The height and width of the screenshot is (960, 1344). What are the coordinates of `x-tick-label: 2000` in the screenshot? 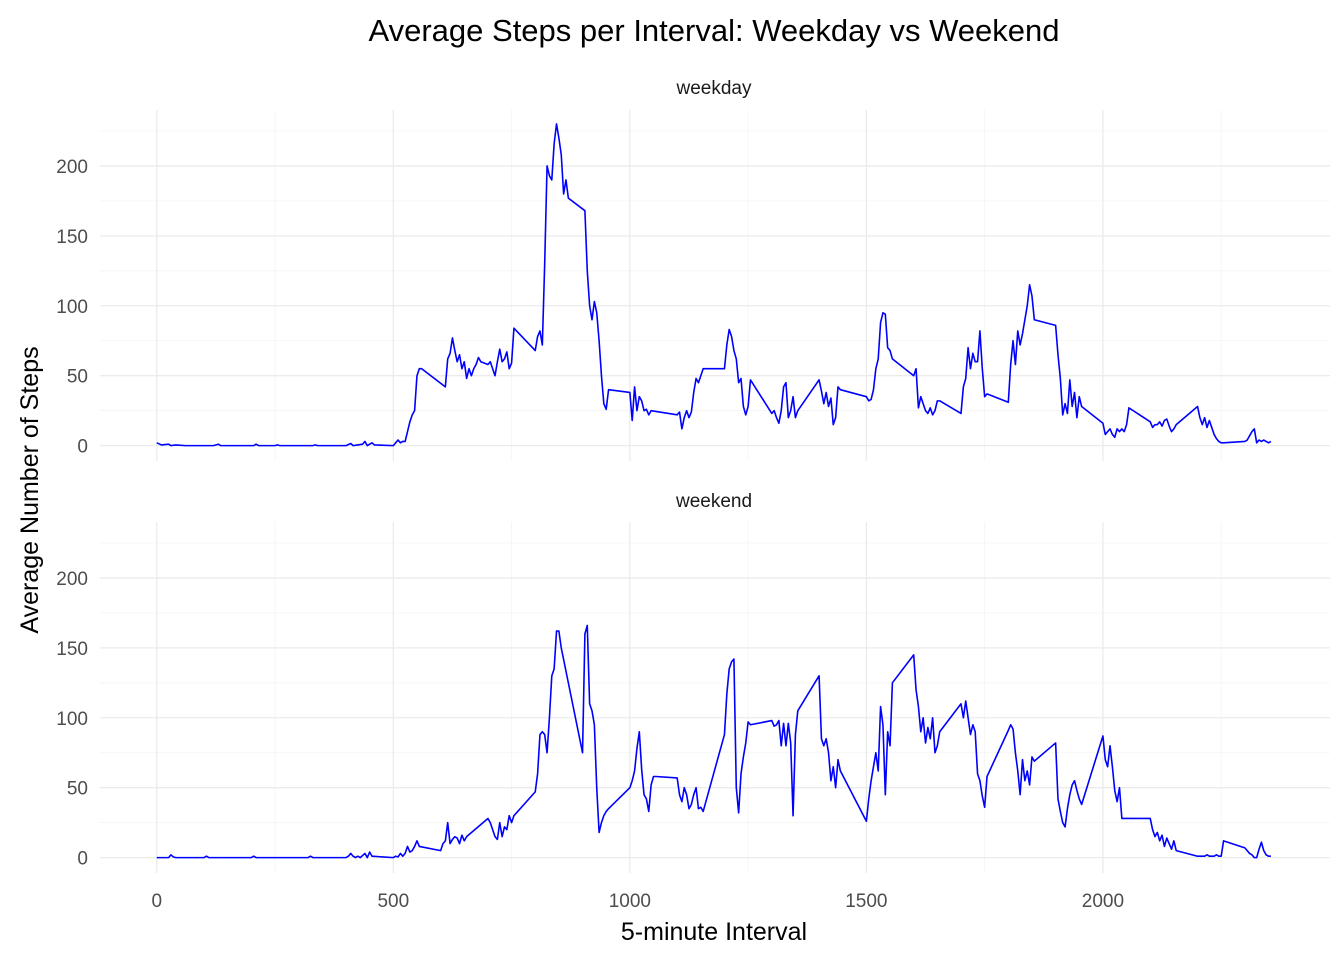 It's located at (1103, 901).